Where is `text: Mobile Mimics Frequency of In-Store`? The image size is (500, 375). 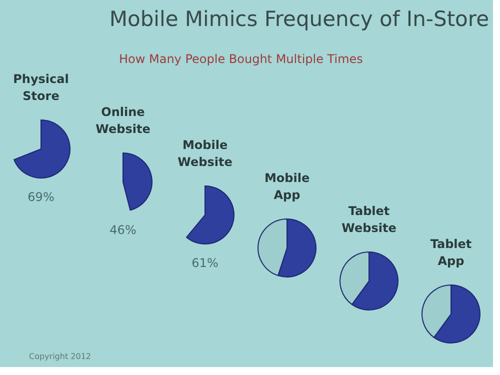
text: Mobile Mimics Frequency of In-Store is located at coordinates (299, 19).